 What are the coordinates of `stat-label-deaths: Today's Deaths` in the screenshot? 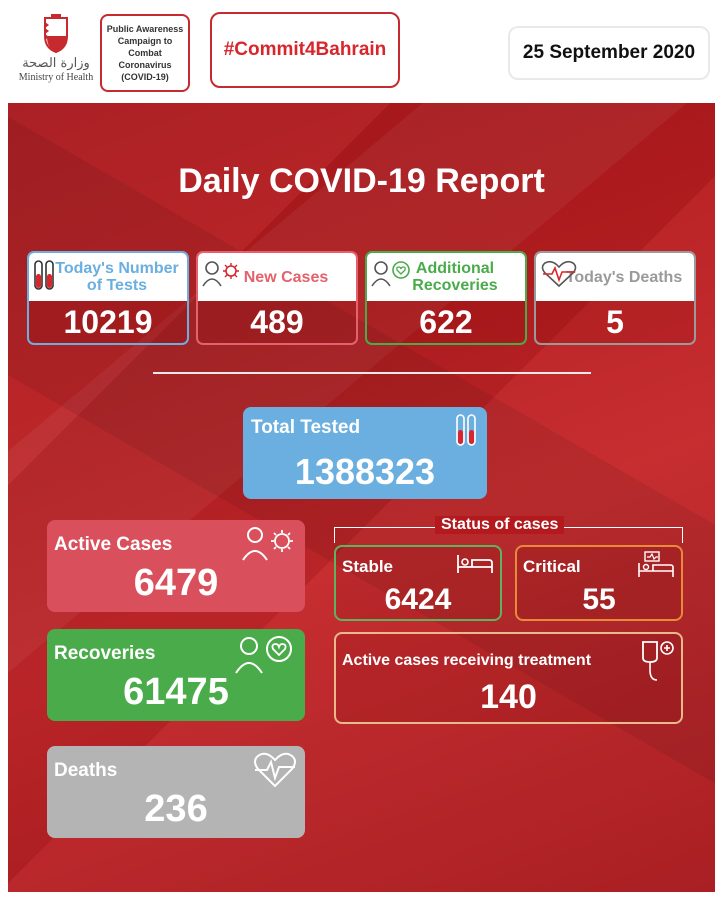 It's located at (624, 277).